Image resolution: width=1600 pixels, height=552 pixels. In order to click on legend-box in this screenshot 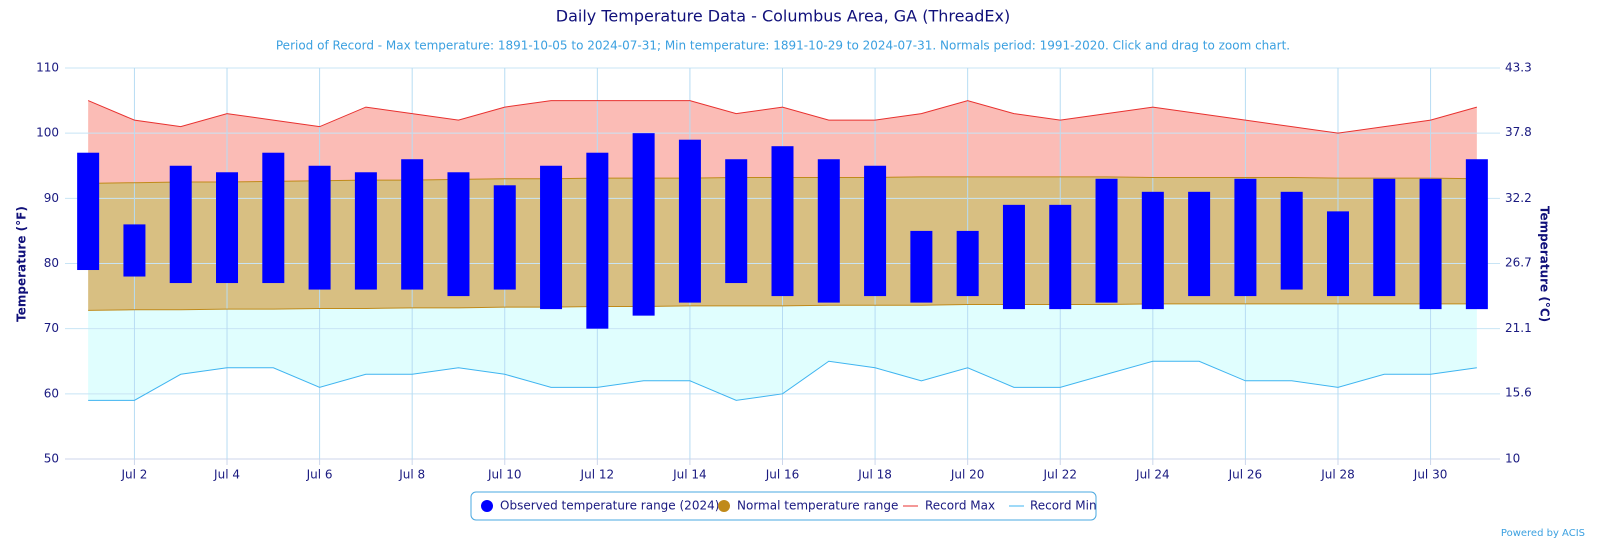, I will do `click(783, 506)`.